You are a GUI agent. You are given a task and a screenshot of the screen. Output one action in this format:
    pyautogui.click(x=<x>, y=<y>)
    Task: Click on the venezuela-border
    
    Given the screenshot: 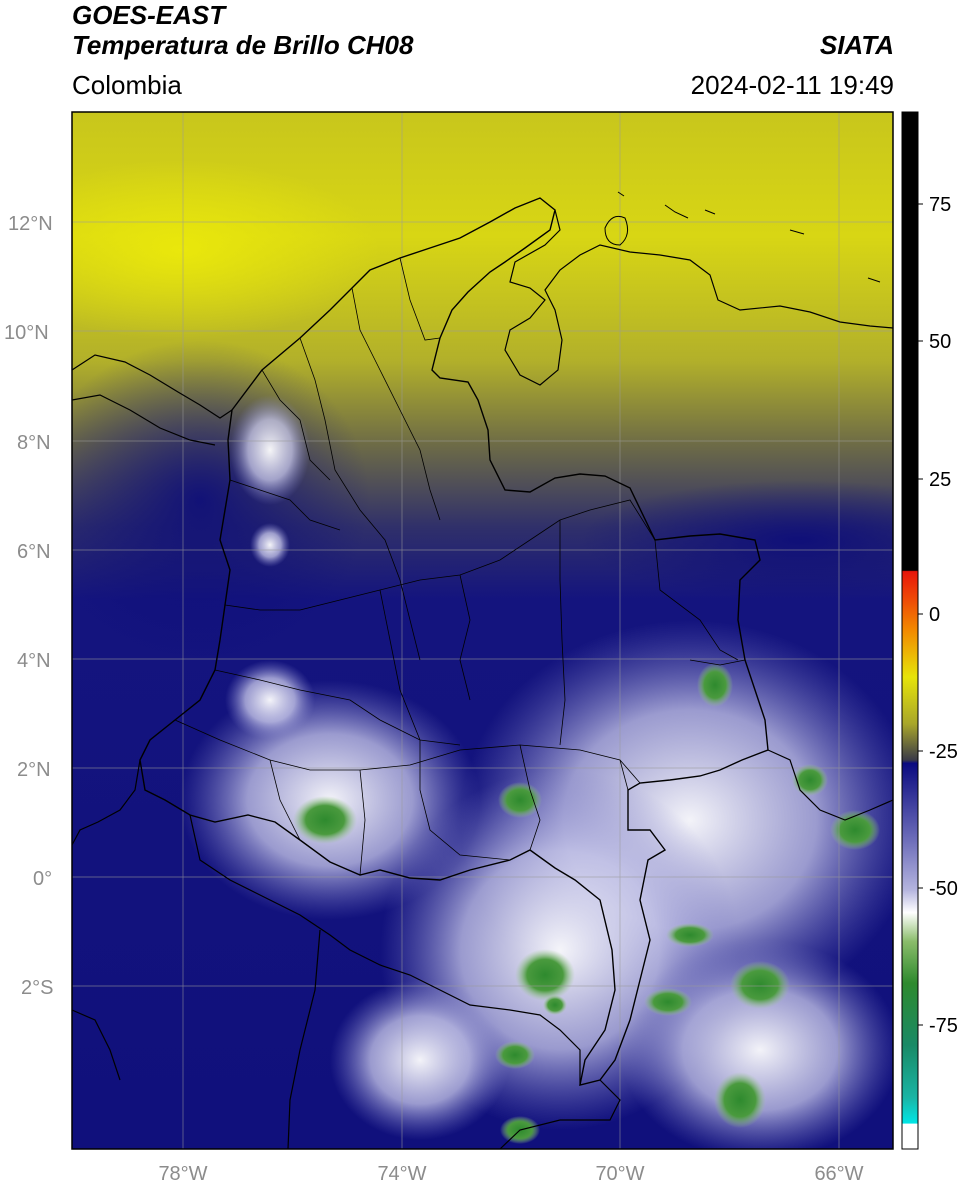 What is the action you would take?
    pyautogui.click(x=698, y=297)
    